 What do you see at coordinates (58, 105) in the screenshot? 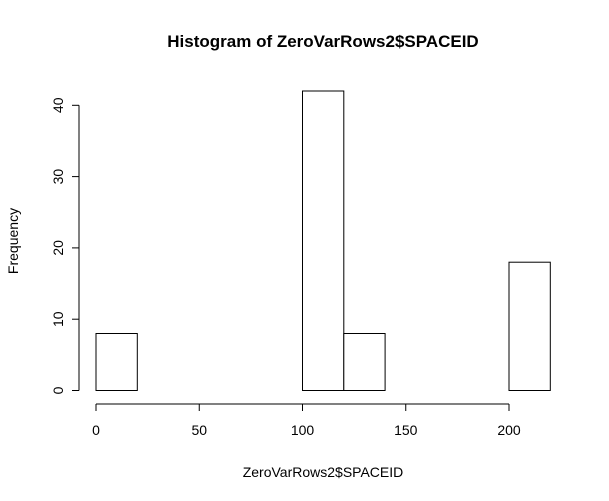
I see `y-tick-label-40: 40` at bounding box center [58, 105].